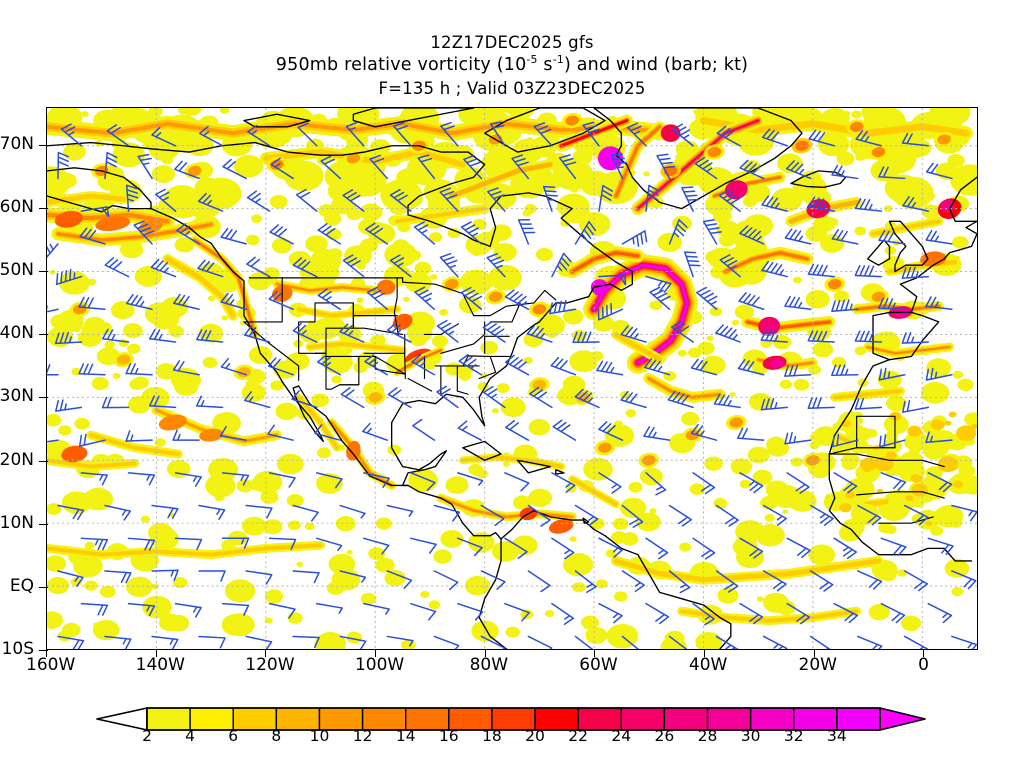  Describe the element at coordinates (793, 736) in the screenshot. I see `colorbar-tick-32: 32` at that location.